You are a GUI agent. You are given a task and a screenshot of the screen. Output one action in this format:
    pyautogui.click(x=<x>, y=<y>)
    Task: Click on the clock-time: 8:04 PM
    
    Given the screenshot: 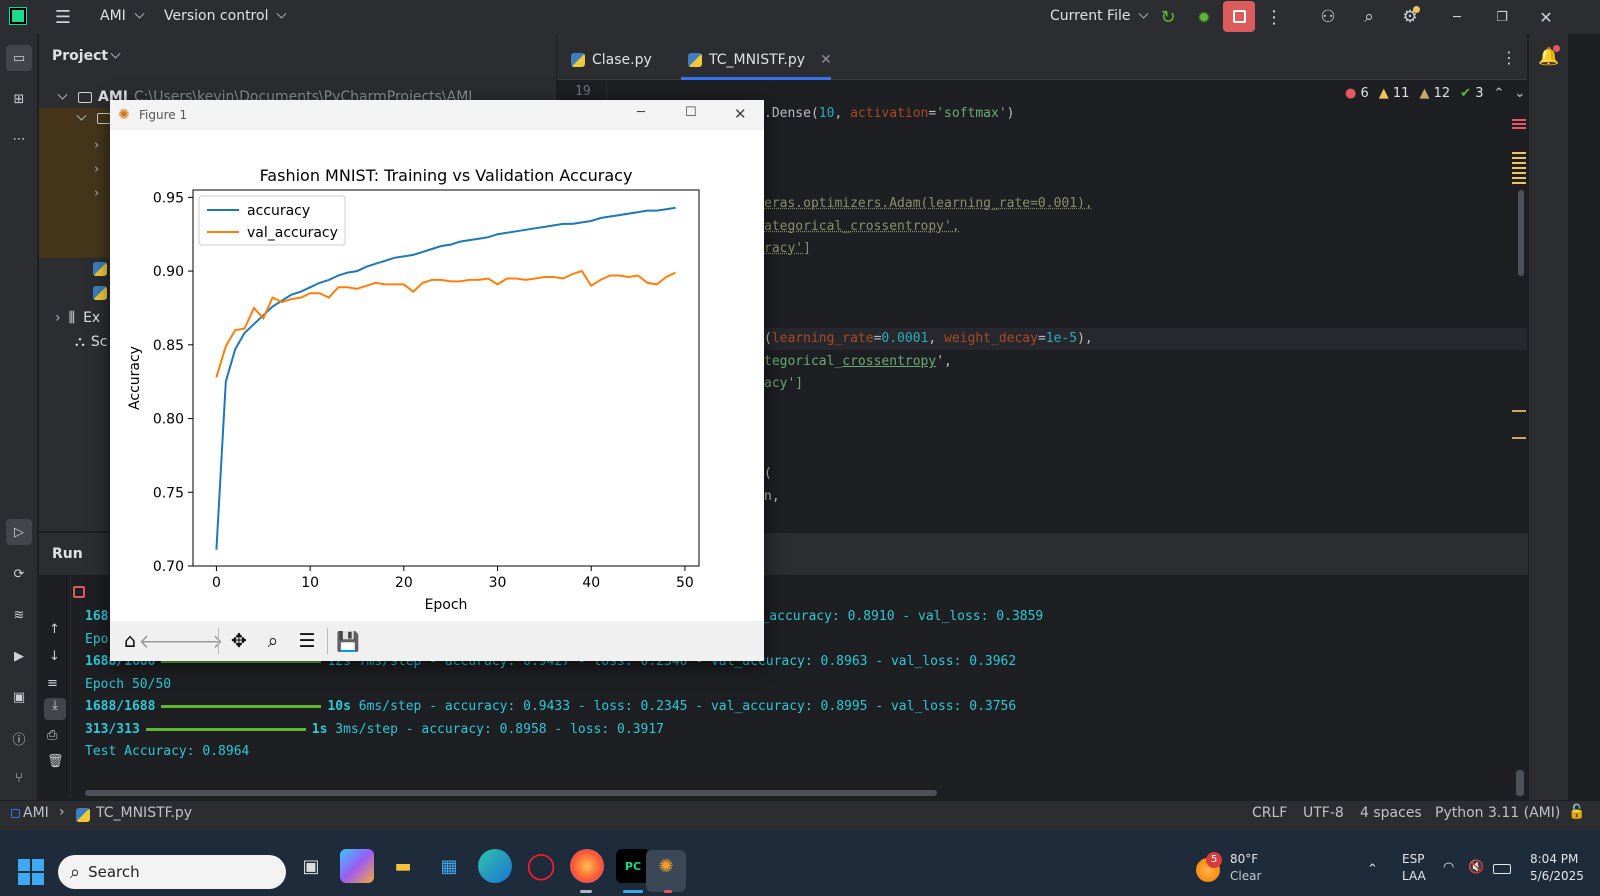 What is the action you would take?
    pyautogui.click(x=1554, y=859)
    